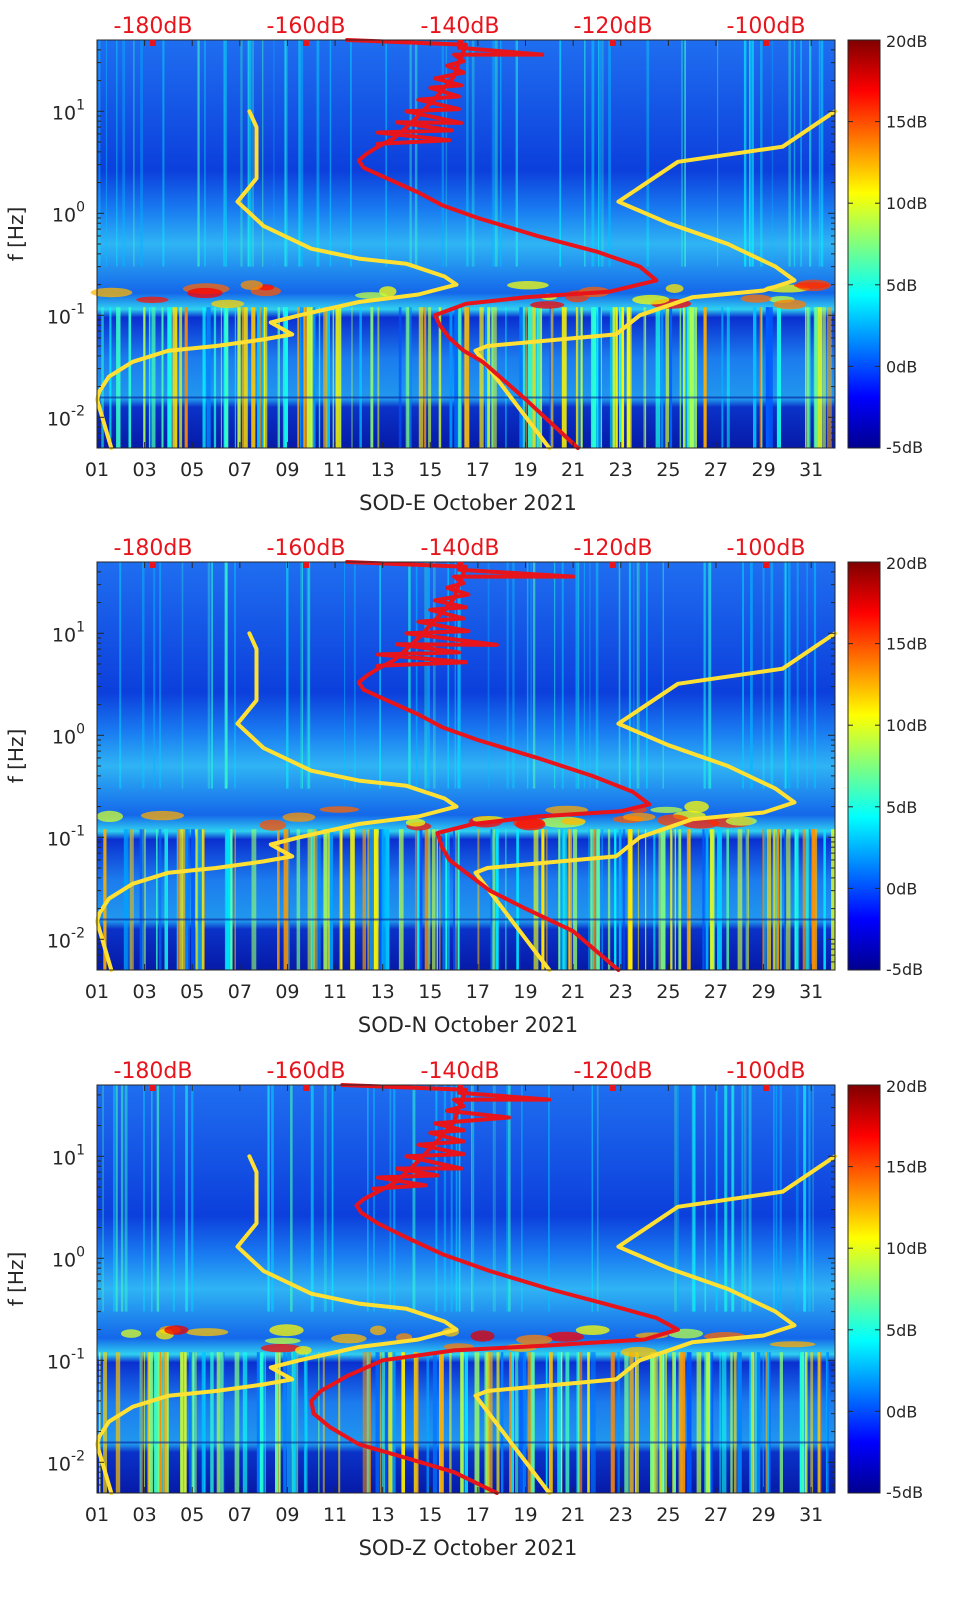  Describe the element at coordinates (335, 470) in the screenshot. I see `x-tick-label: 11` at that location.